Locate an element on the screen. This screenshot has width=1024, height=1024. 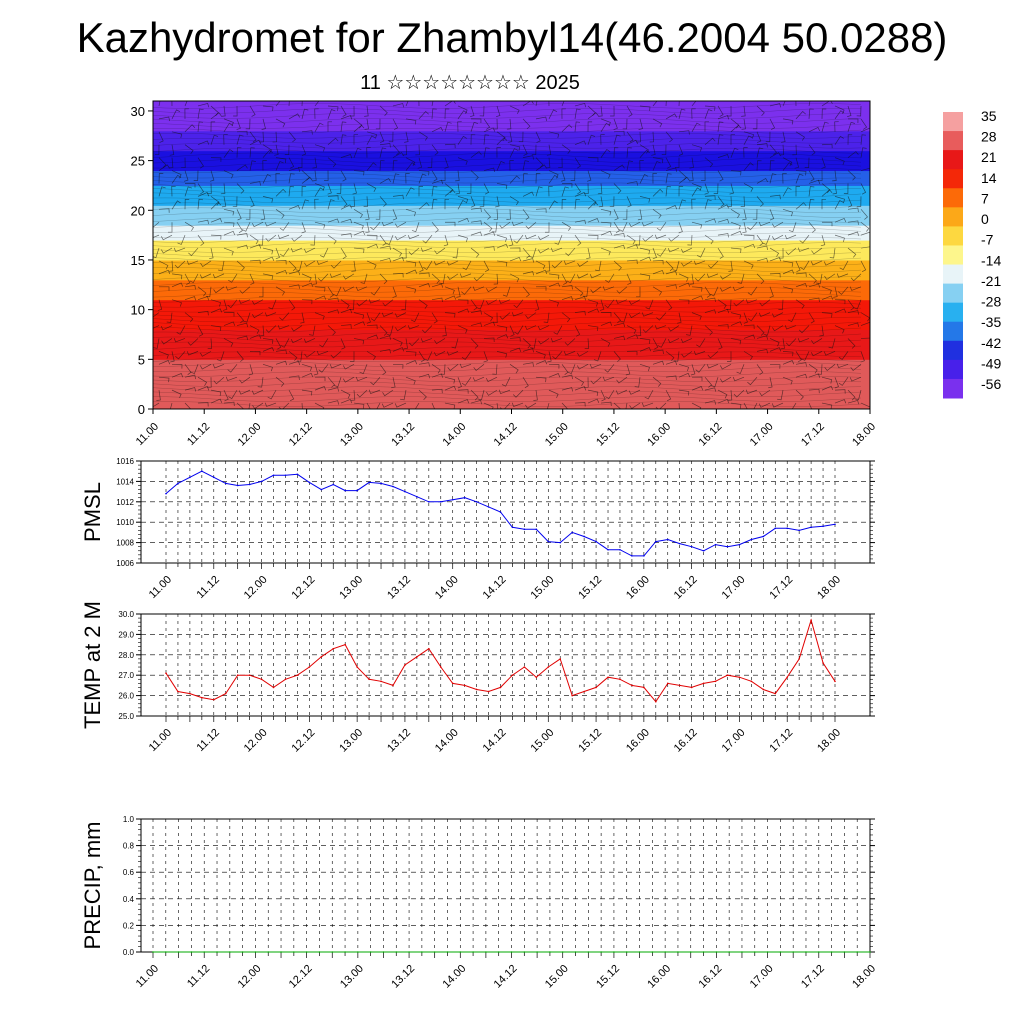
colorbar-label: -21 is located at coordinates (991, 281).